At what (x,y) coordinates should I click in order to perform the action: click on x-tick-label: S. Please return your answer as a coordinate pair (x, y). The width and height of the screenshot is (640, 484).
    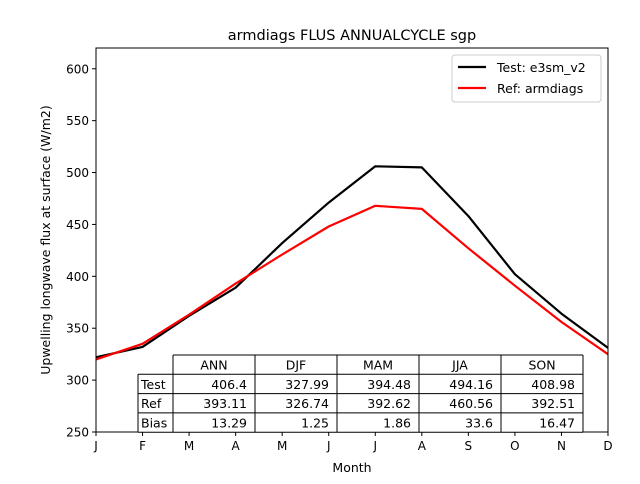
    Looking at the image, I should click on (469, 446).